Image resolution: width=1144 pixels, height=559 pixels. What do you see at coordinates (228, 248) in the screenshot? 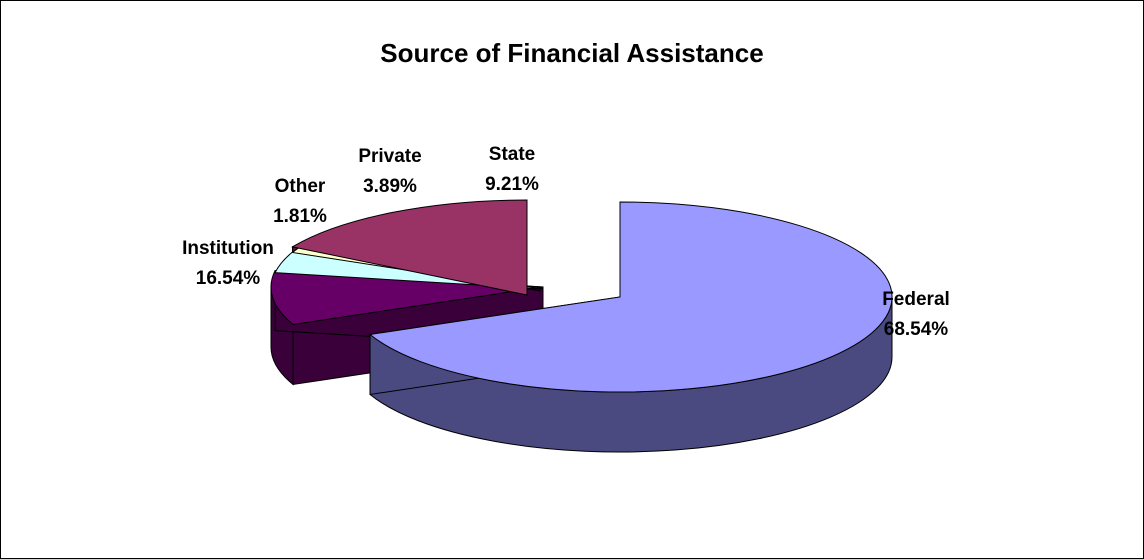
I see `slice-name-institution: Institution` at bounding box center [228, 248].